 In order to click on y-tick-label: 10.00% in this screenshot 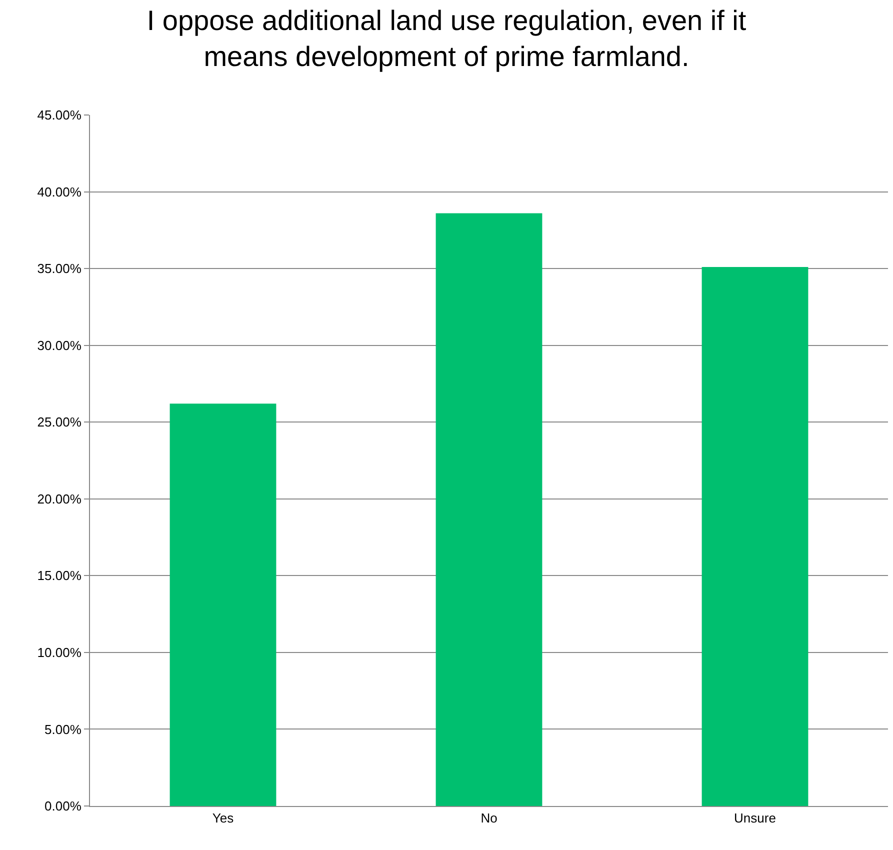, I will do `click(59, 652)`.